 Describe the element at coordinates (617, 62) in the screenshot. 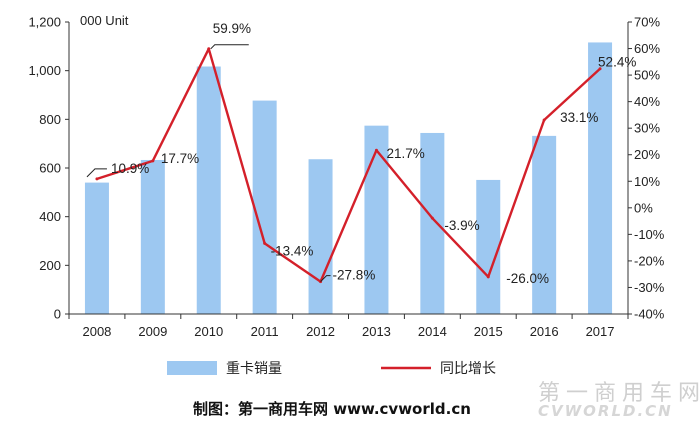

I see `line-data-label: 52.4%` at that location.